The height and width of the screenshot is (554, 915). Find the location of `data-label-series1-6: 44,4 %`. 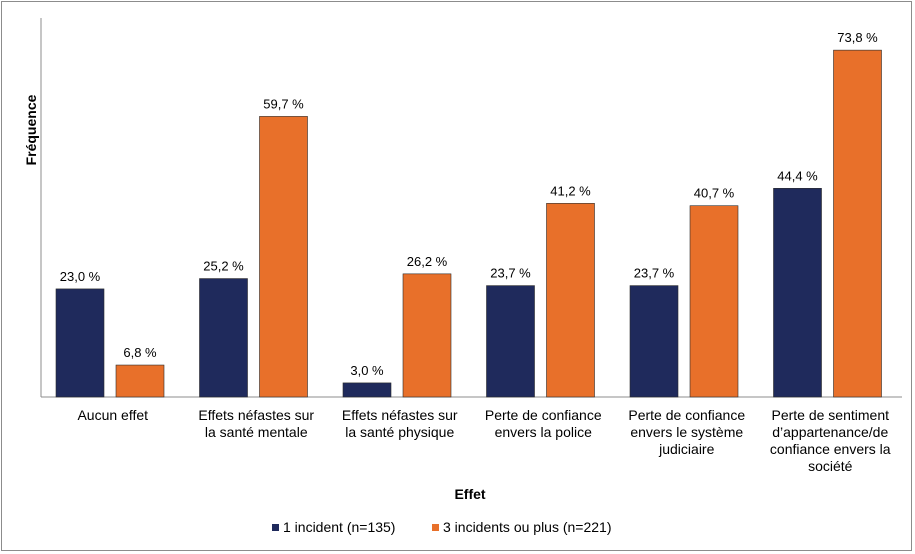

data-label-series1-6: 44,4 % is located at coordinates (797, 175).